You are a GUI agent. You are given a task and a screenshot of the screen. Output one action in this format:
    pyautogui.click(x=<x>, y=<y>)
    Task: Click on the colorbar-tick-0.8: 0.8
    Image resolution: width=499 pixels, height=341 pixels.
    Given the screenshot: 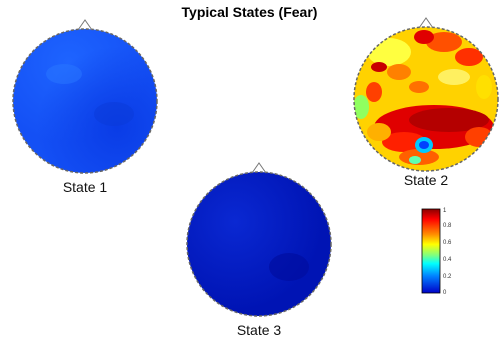 What is the action you would take?
    pyautogui.click(x=447, y=226)
    